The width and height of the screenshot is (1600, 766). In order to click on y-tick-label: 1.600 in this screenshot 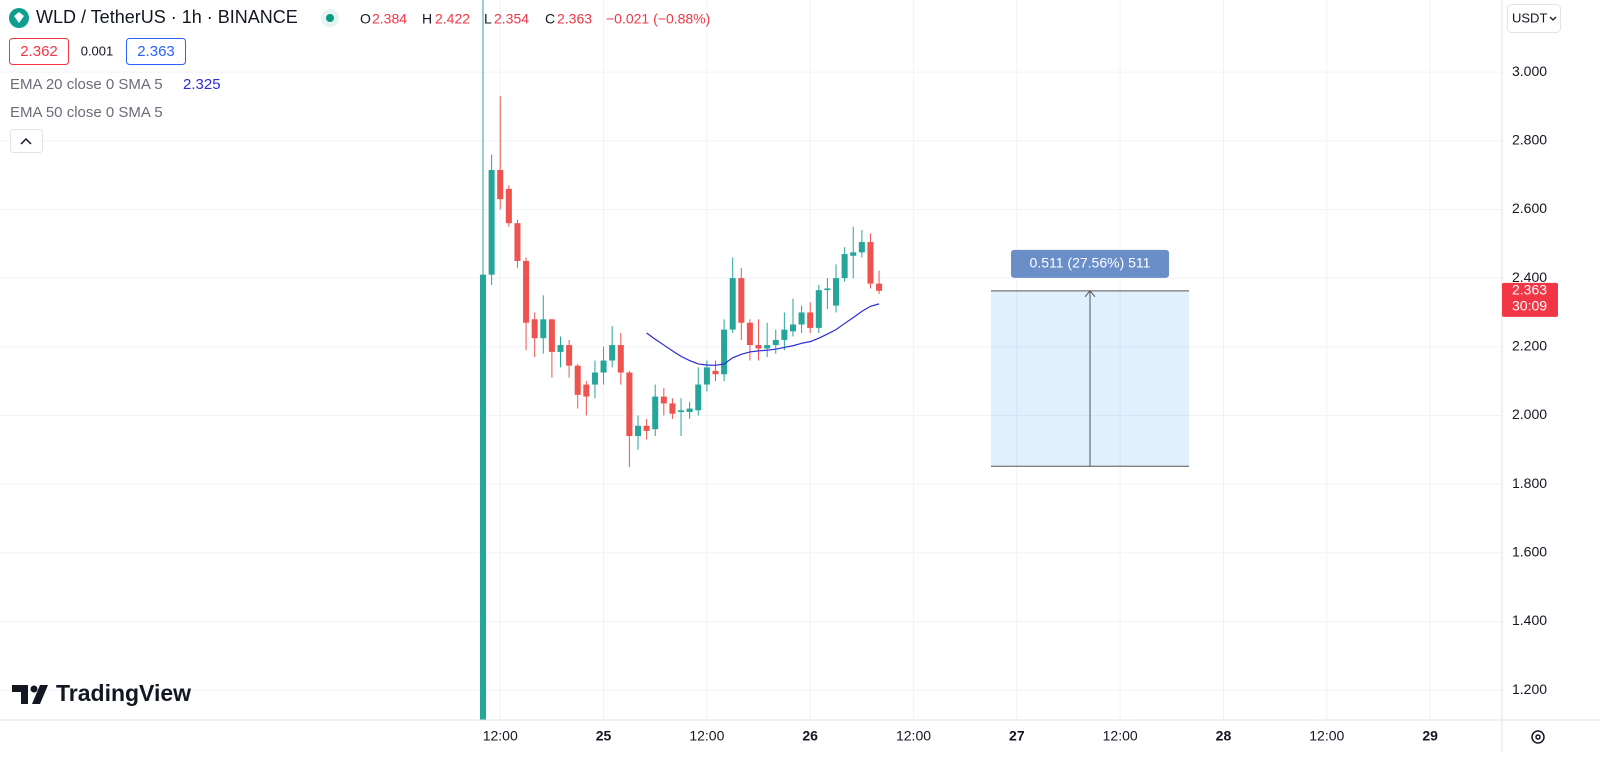, I will do `click(1529, 551)`.